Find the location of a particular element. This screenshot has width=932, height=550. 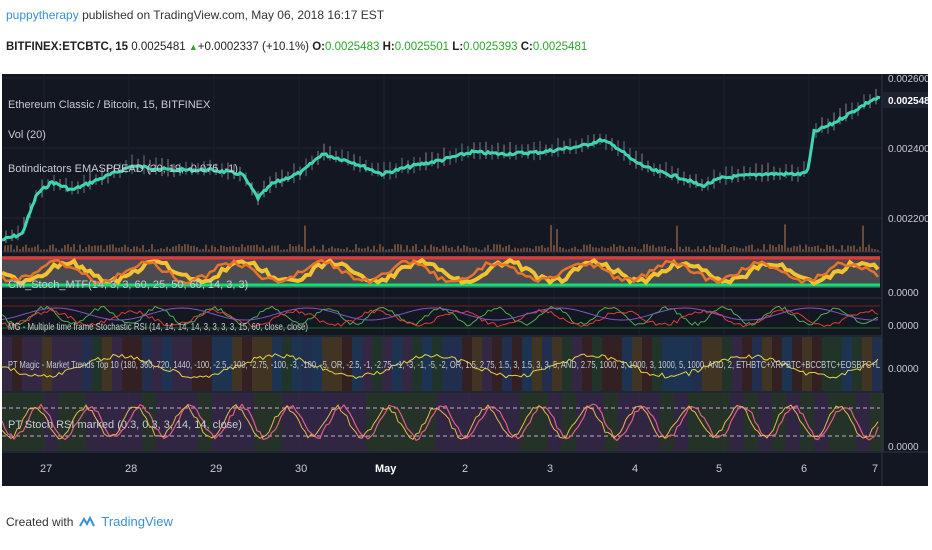

time-tick: 6 is located at coordinates (804, 469).